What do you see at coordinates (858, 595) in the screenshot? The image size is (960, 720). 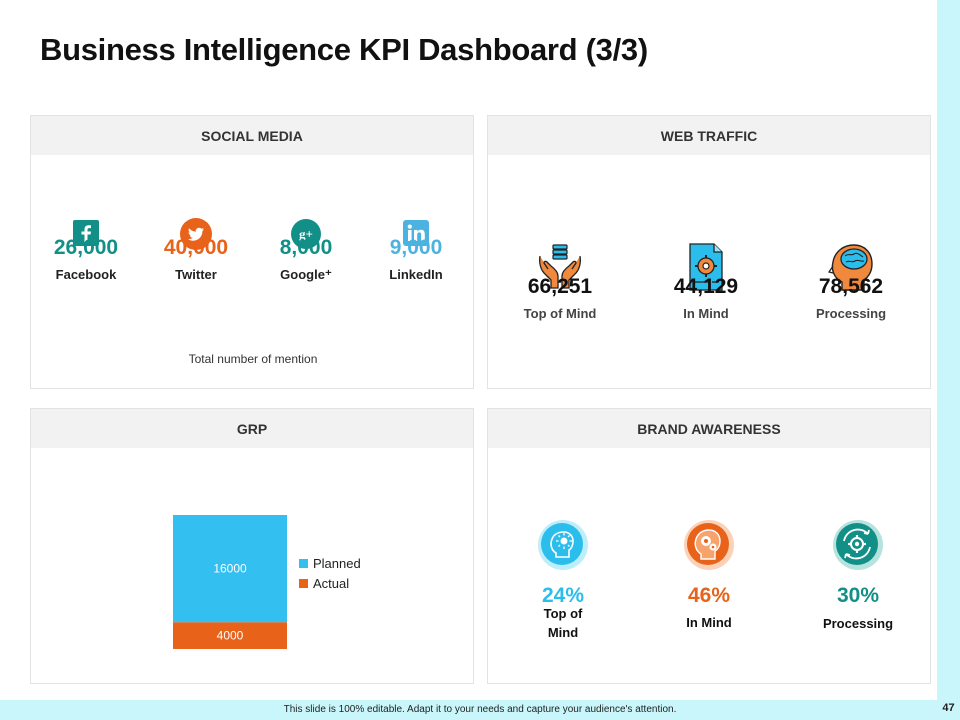 I see `brand-processing-value: 30%` at bounding box center [858, 595].